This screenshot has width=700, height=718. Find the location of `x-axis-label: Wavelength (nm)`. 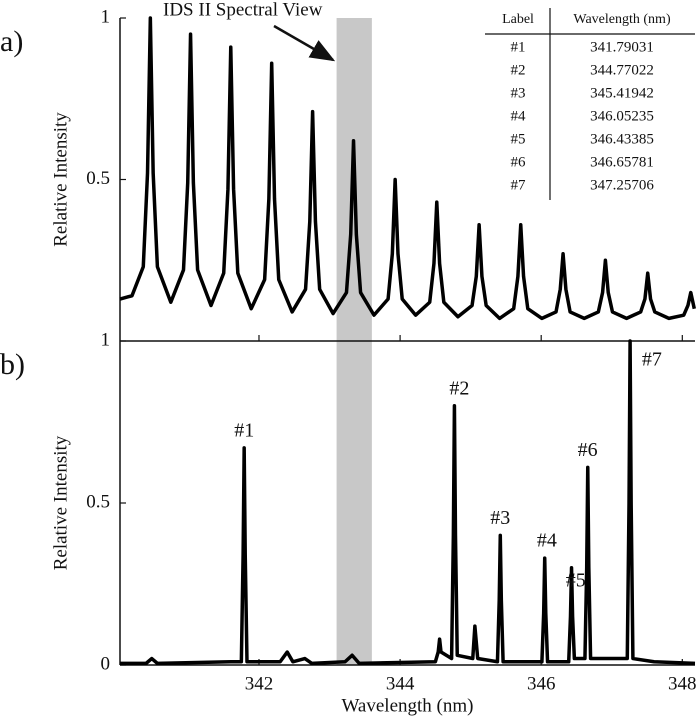

x-axis-label: Wavelength (nm) is located at coordinates (408, 705).